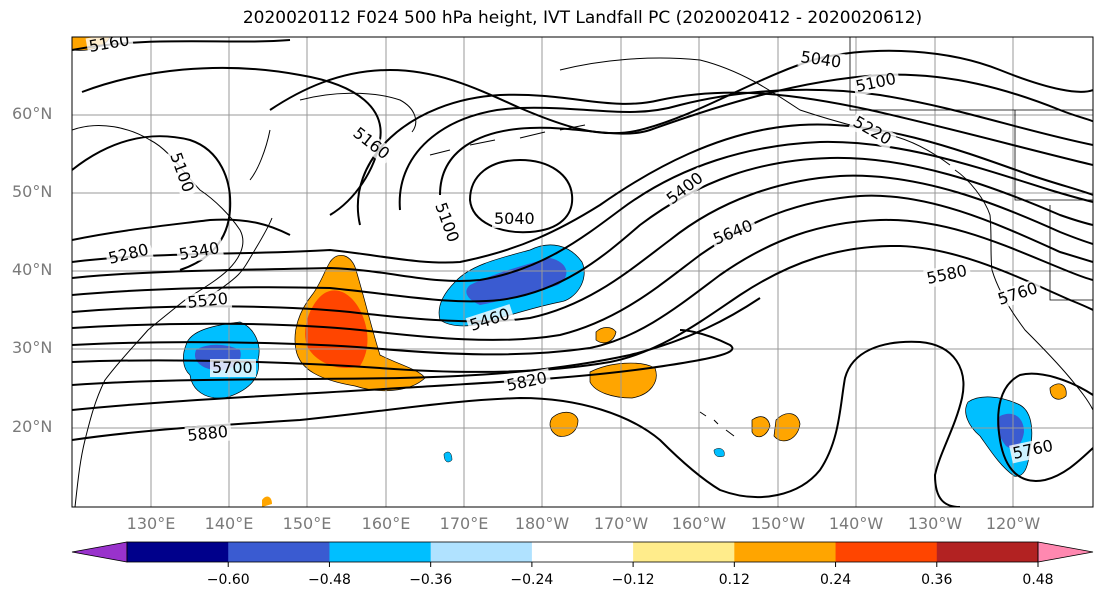  I want to click on contour-label: 5520, so click(207, 300).